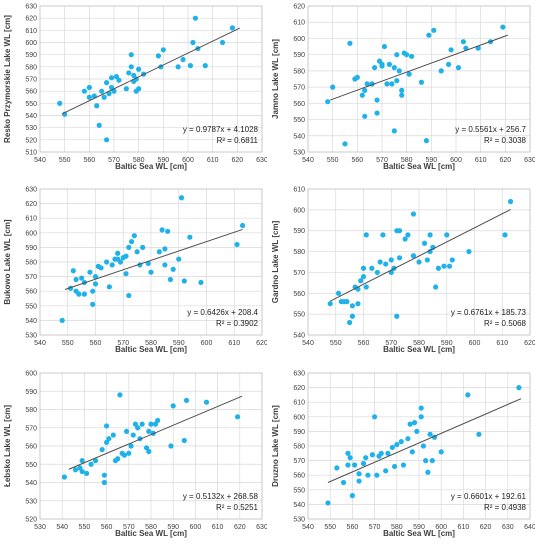 The image size is (535, 550). Describe the element at coordinates (7, 262) in the screenshot. I see `y-axis-title: Bukowo Lake WL [cm]` at that location.